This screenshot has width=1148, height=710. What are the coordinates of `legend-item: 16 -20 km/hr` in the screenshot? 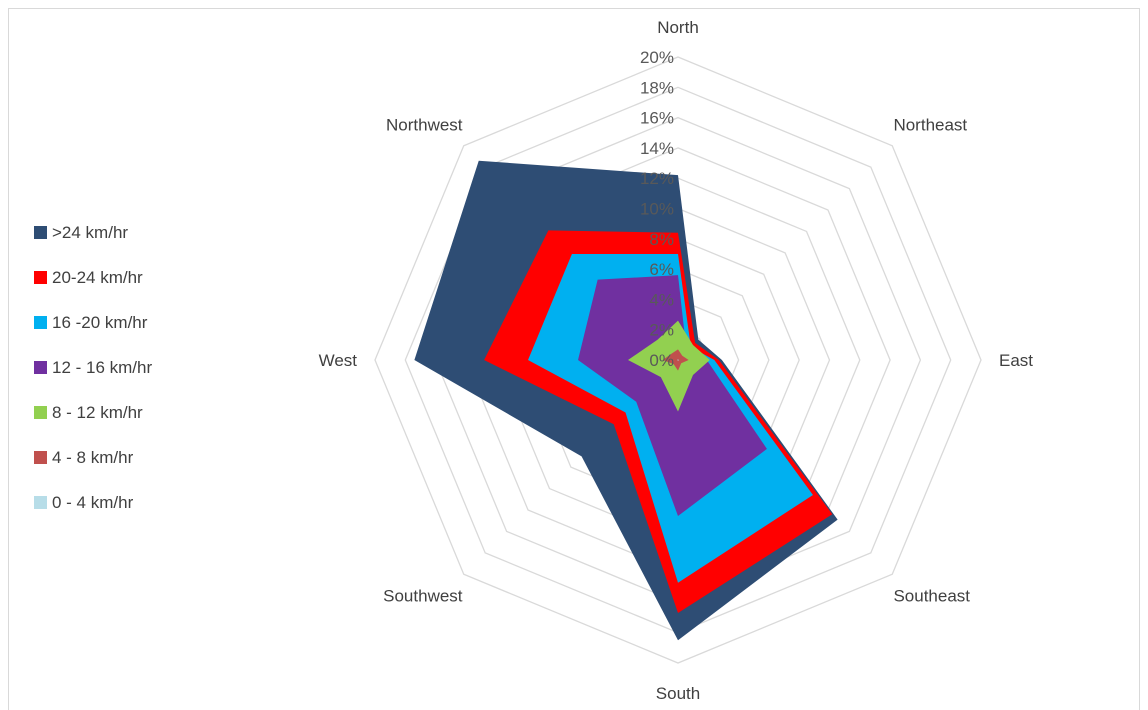 It's located at (144, 322).